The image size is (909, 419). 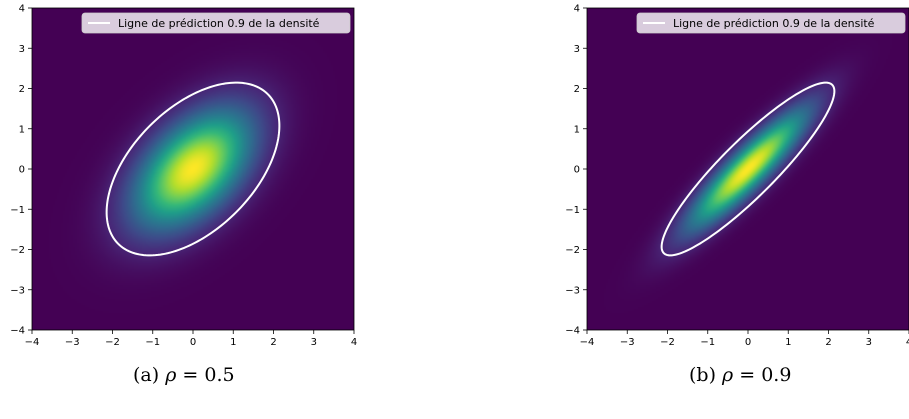 I want to click on x-tick-label-a: 3, so click(x=314, y=342).